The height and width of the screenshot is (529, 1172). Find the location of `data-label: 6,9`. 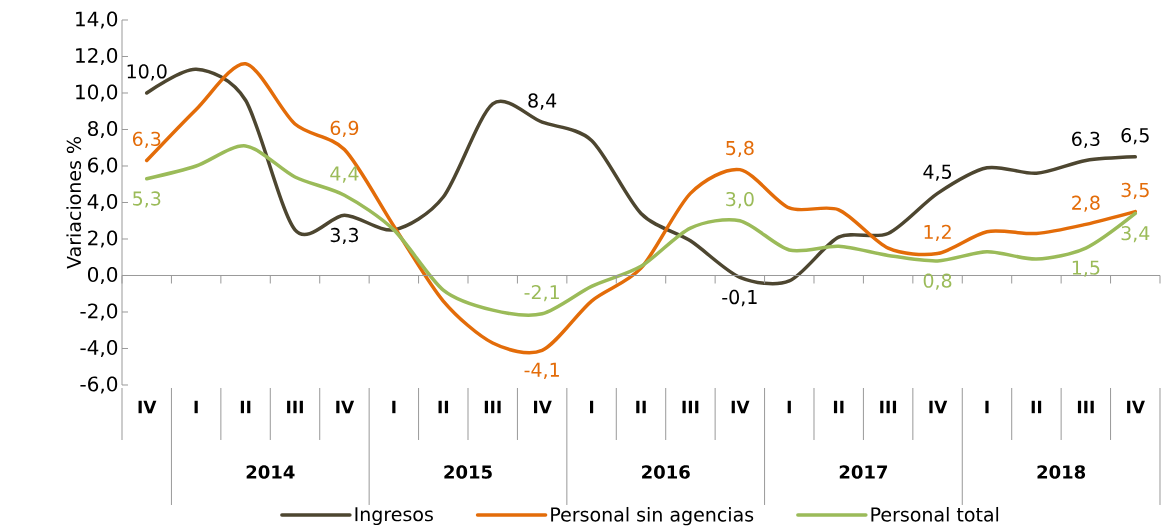

data-label: 6,9 is located at coordinates (344, 129).